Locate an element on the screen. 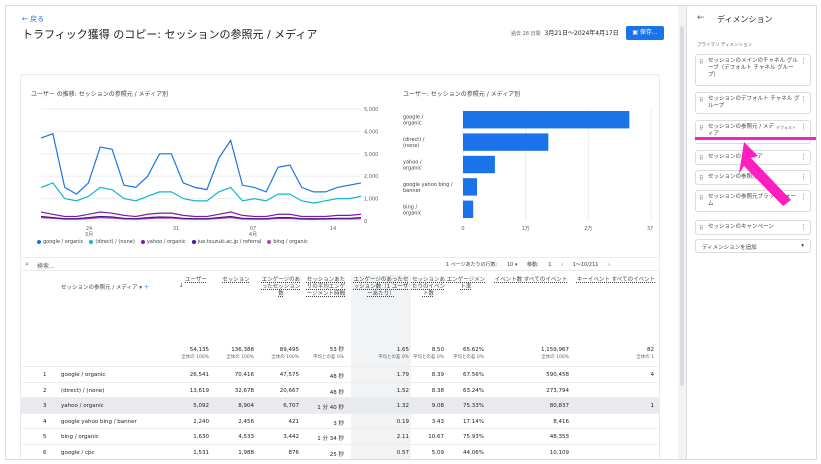  main-scrollbar is located at coordinates (682, 232).